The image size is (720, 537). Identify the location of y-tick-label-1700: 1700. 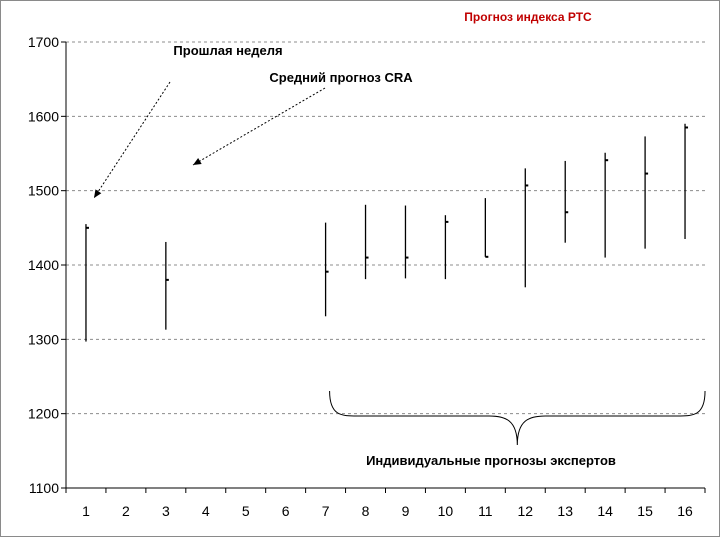
(43, 42).